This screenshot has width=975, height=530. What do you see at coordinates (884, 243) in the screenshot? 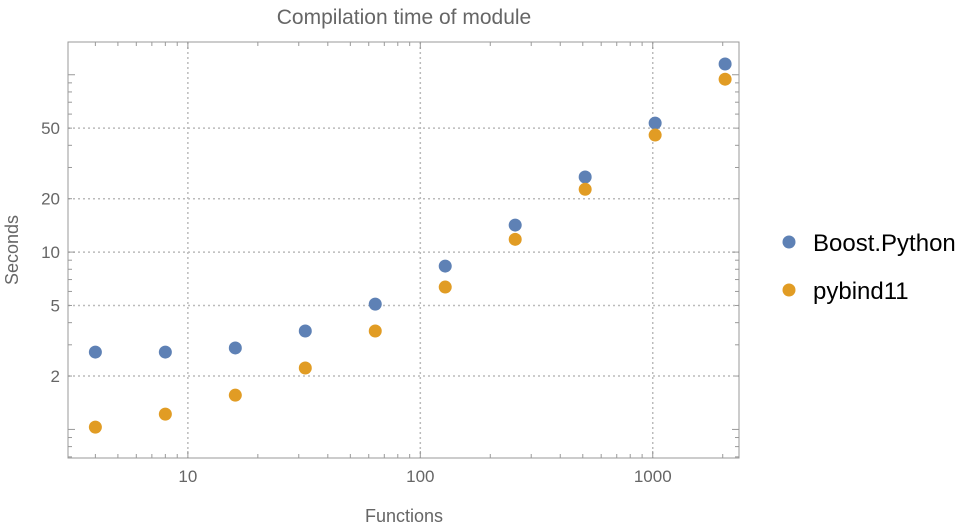
I see `legend-label: Boost.Python` at bounding box center [884, 243].